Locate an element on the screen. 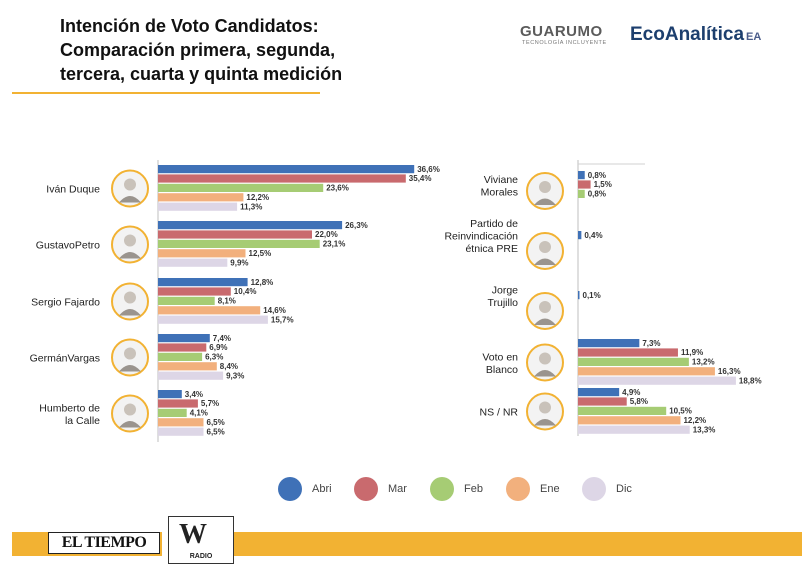 The width and height of the screenshot is (808, 568). data-label: 18,8% is located at coordinates (750, 380).